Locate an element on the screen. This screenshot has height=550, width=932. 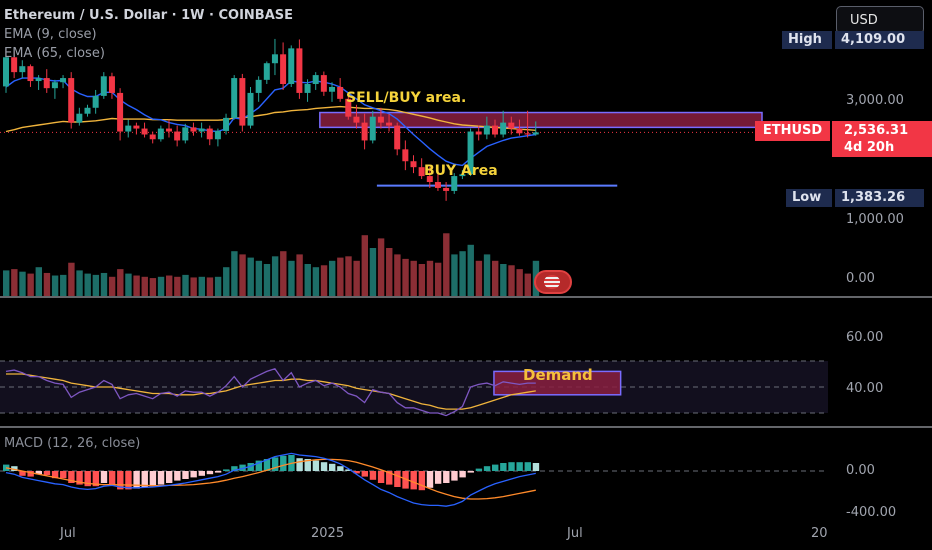
last-price: 2,536.31 is located at coordinates (876, 130).